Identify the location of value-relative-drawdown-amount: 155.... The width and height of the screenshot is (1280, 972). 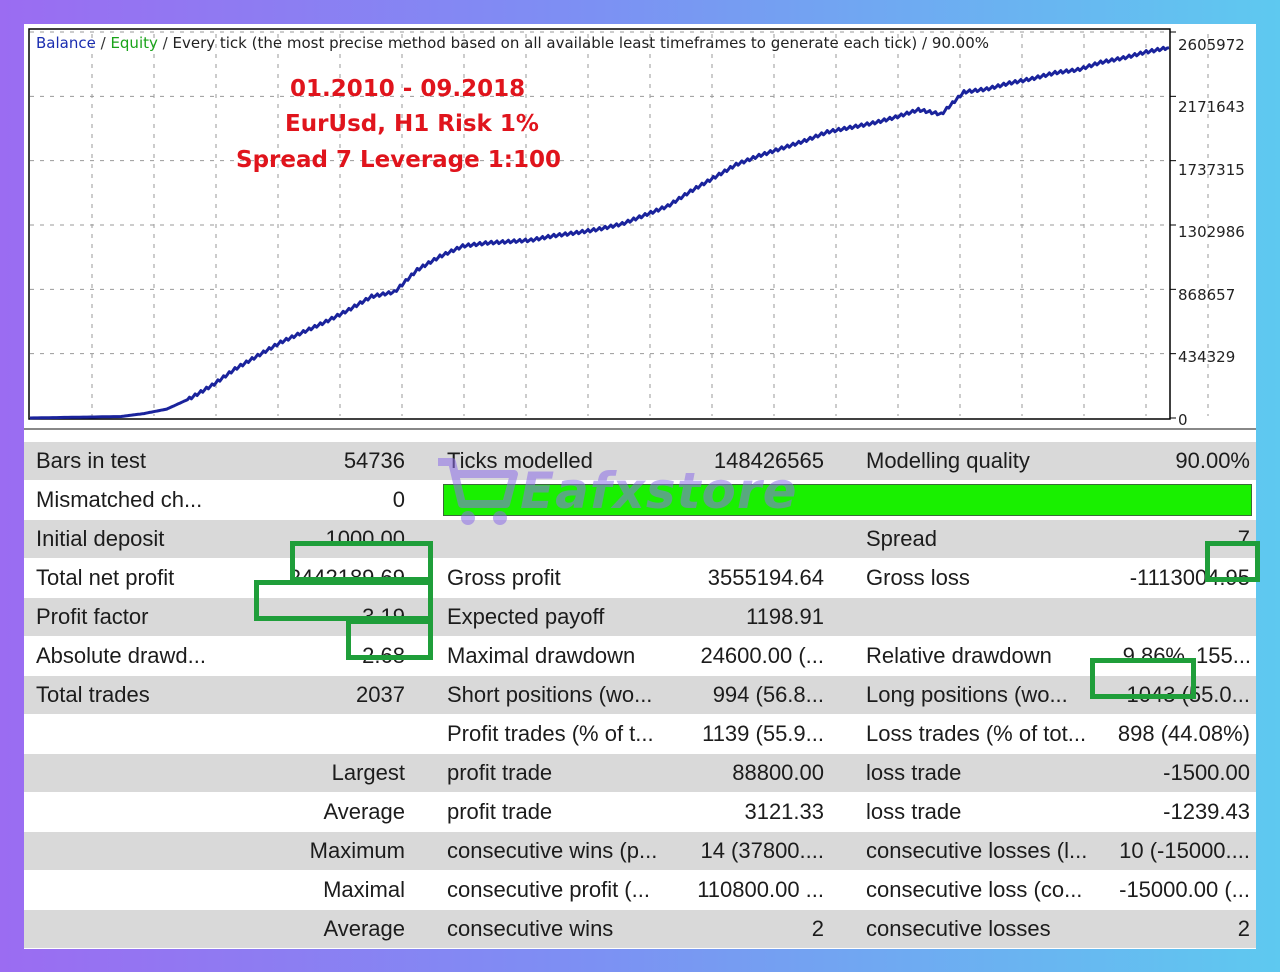
(1224, 655).